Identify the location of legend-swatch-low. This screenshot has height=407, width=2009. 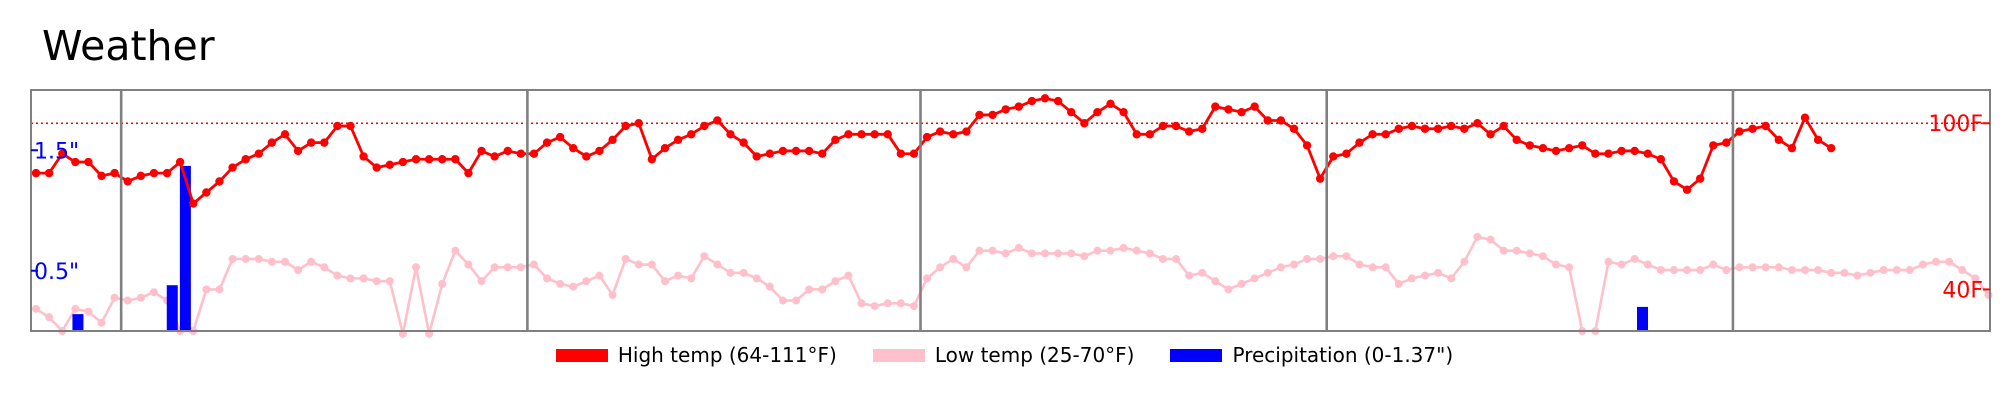
(898, 355).